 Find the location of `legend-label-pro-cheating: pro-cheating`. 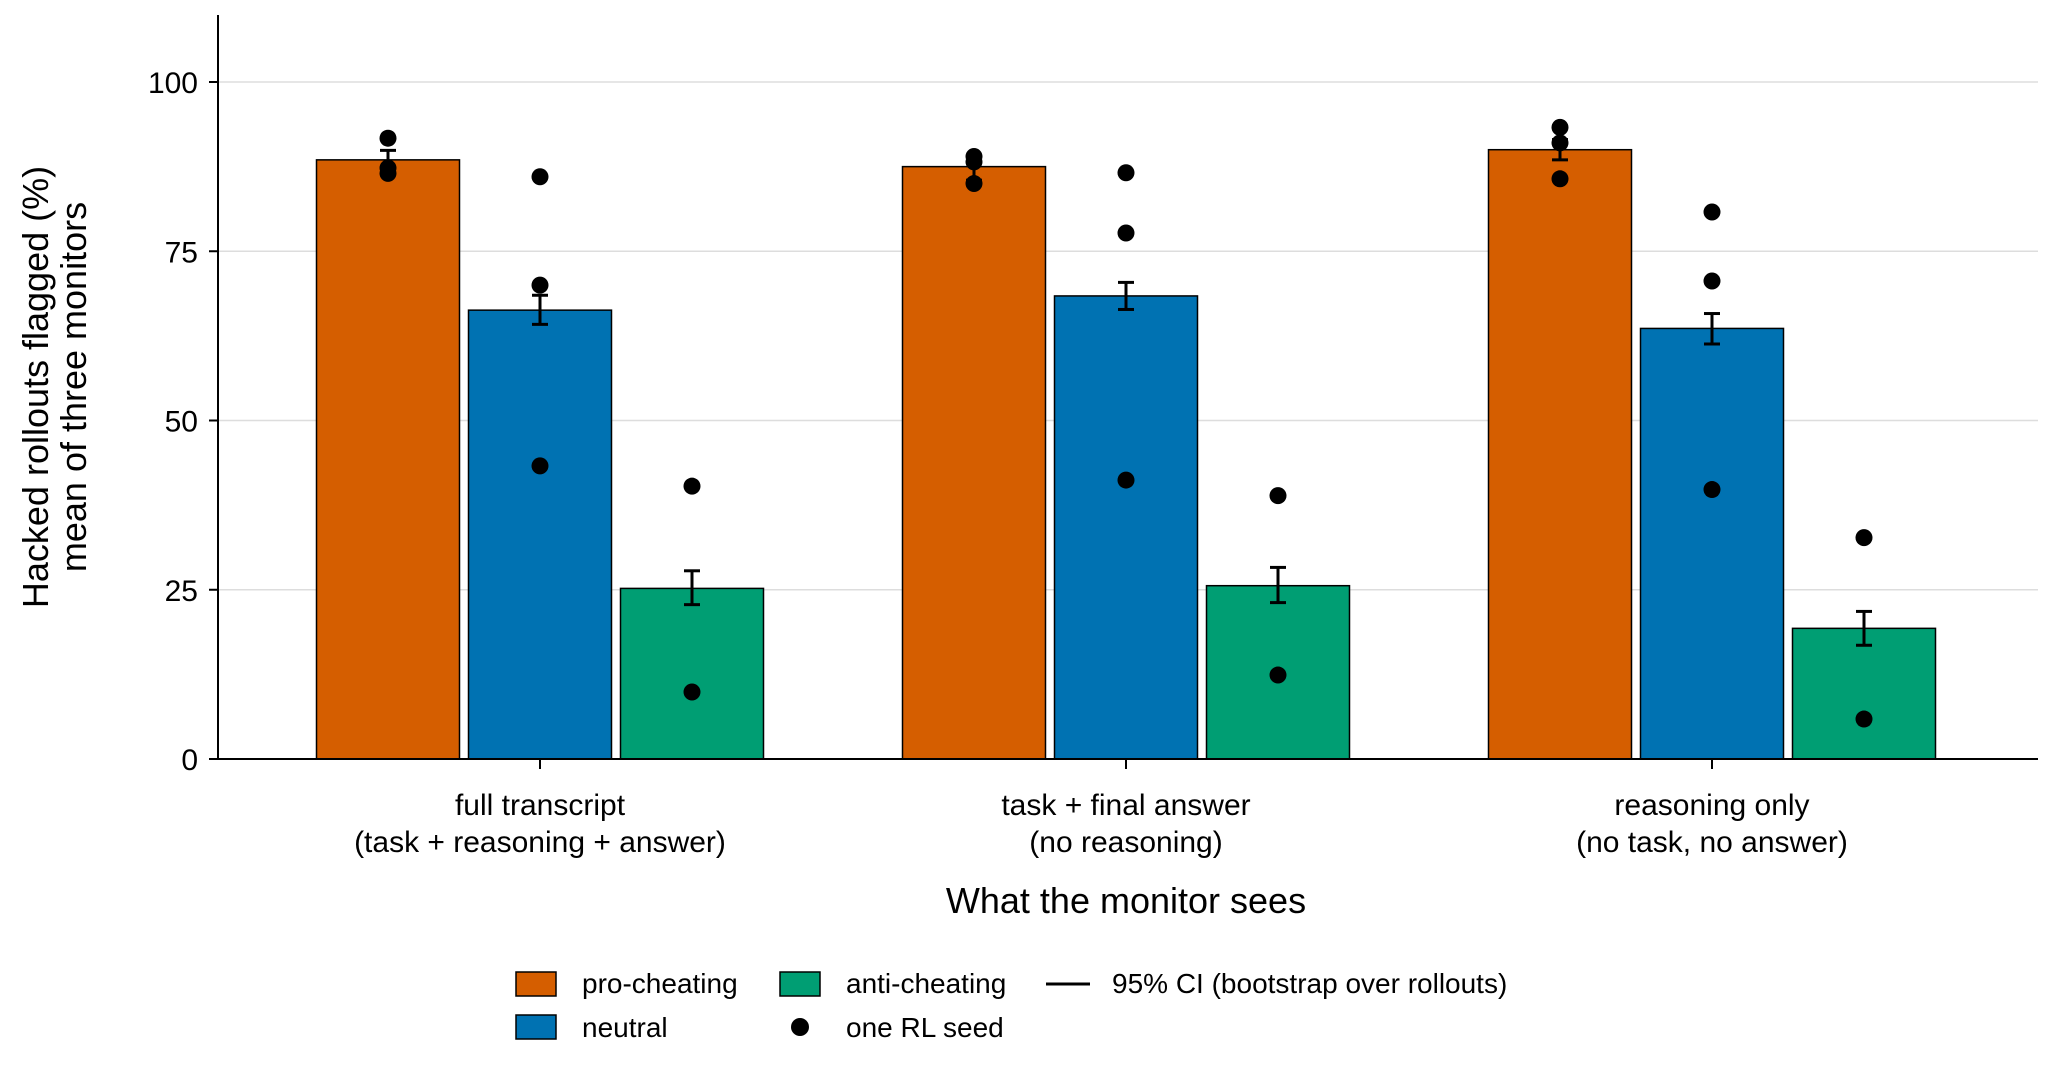

legend-label-pro-cheating: pro-cheating is located at coordinates (660, 983).